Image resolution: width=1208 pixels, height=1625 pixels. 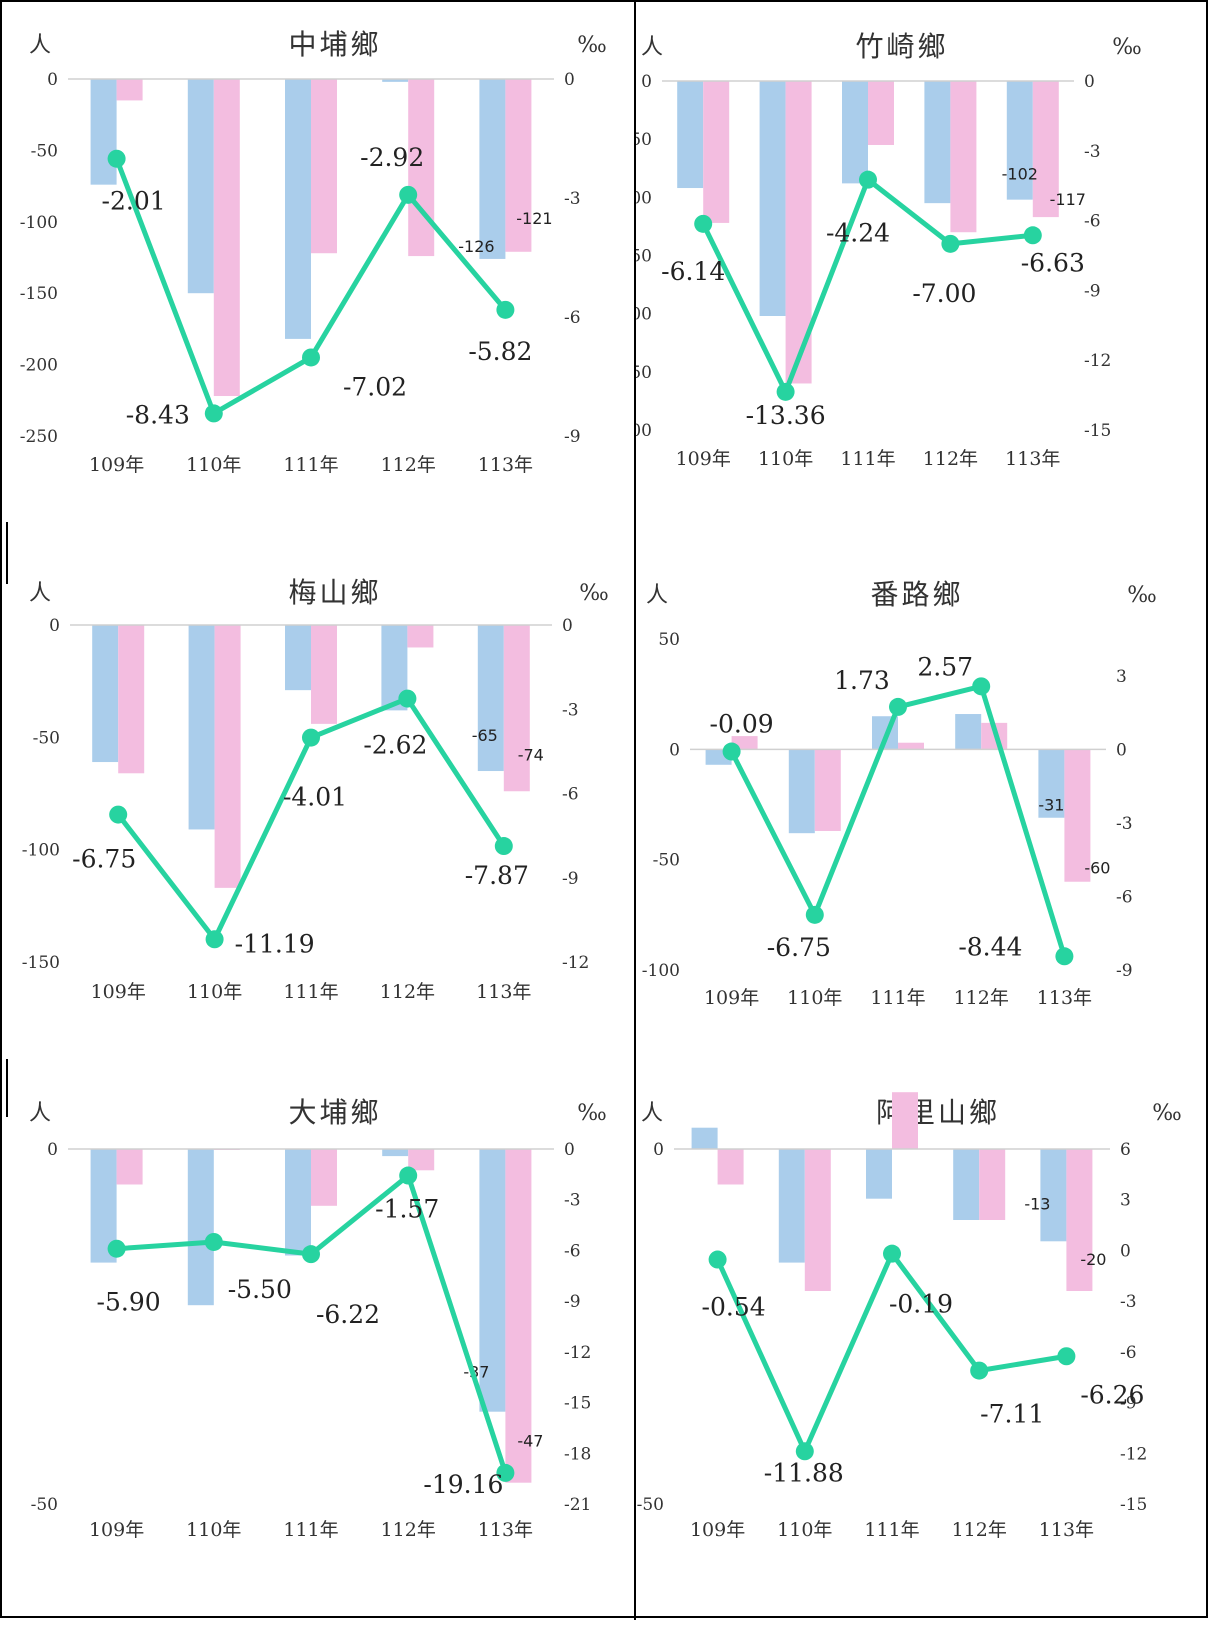 What do you see at coordinates (734, 1307) in the screenshot?
I see `rate-value-label: -0.54` at bounding box center [734, 1307].